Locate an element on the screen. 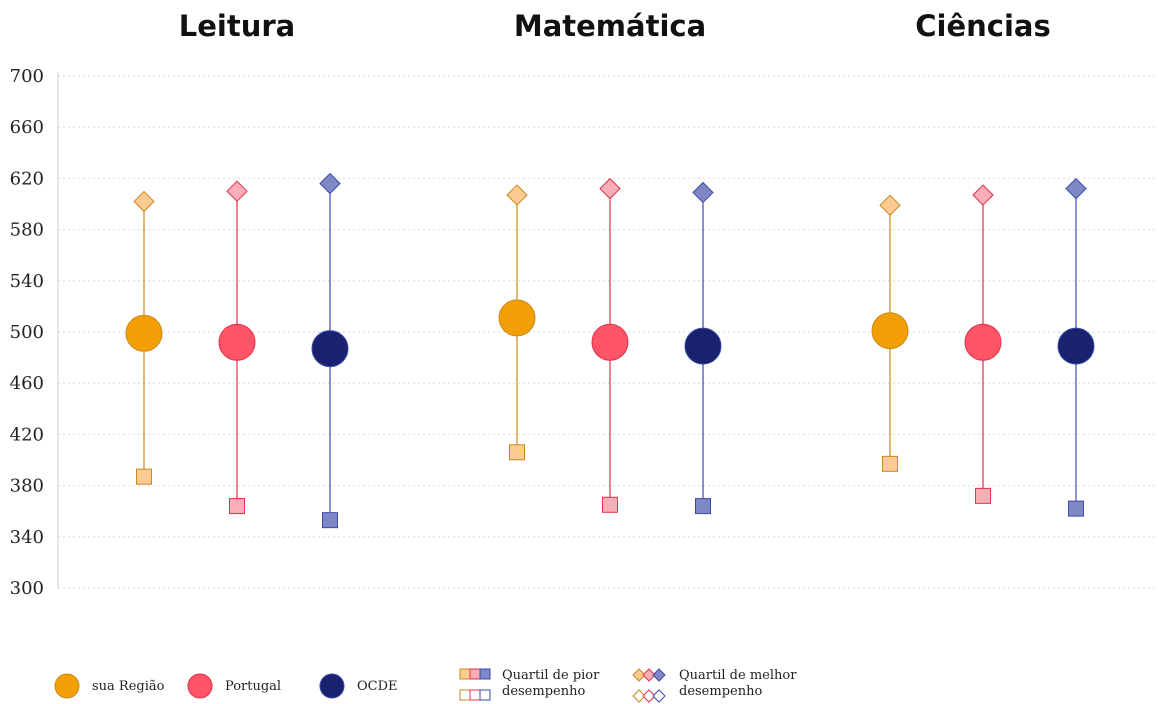  y-tick-label: 420 is located at coordinates (27, 434).